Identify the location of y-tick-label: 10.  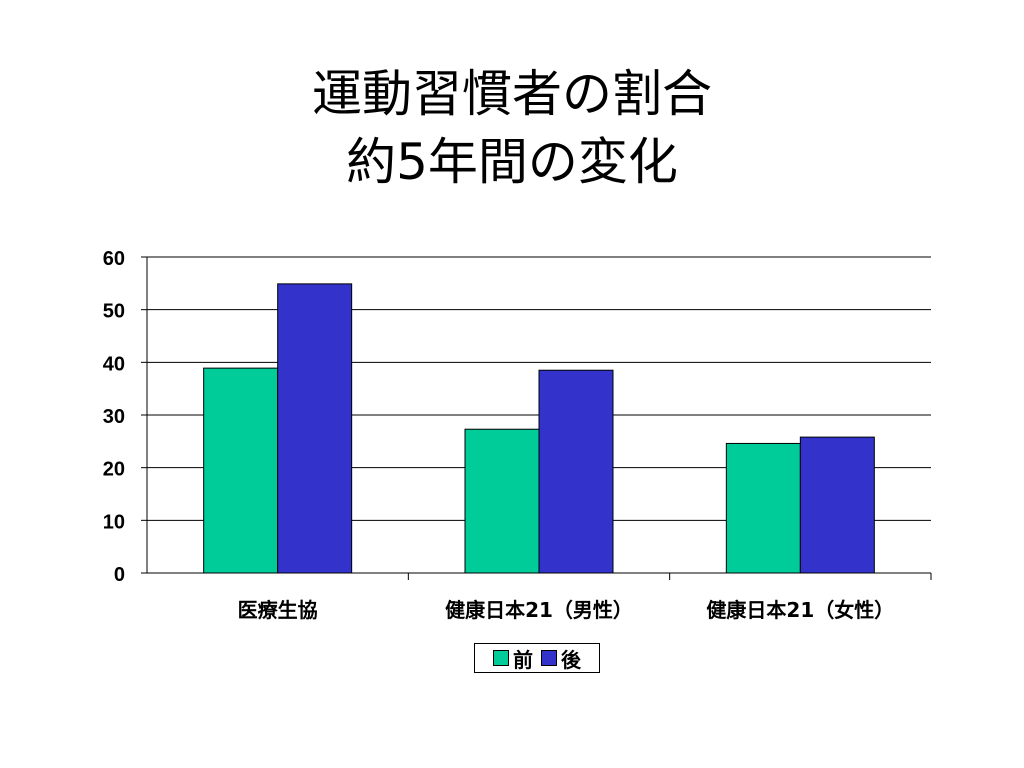
(114, 522).